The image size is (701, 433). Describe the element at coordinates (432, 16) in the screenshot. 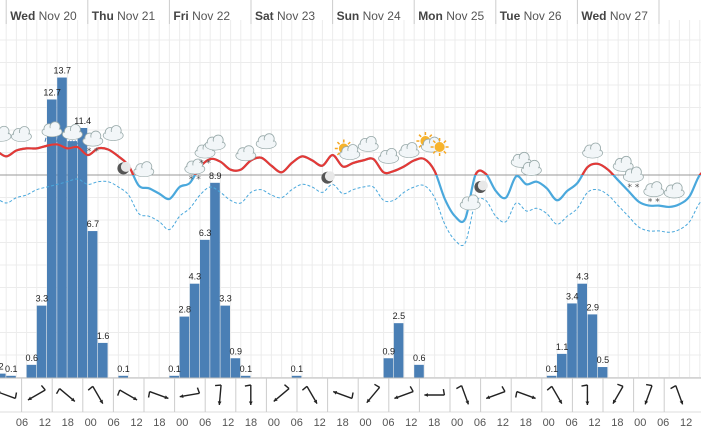

I see `day-name: Mon` at that location.